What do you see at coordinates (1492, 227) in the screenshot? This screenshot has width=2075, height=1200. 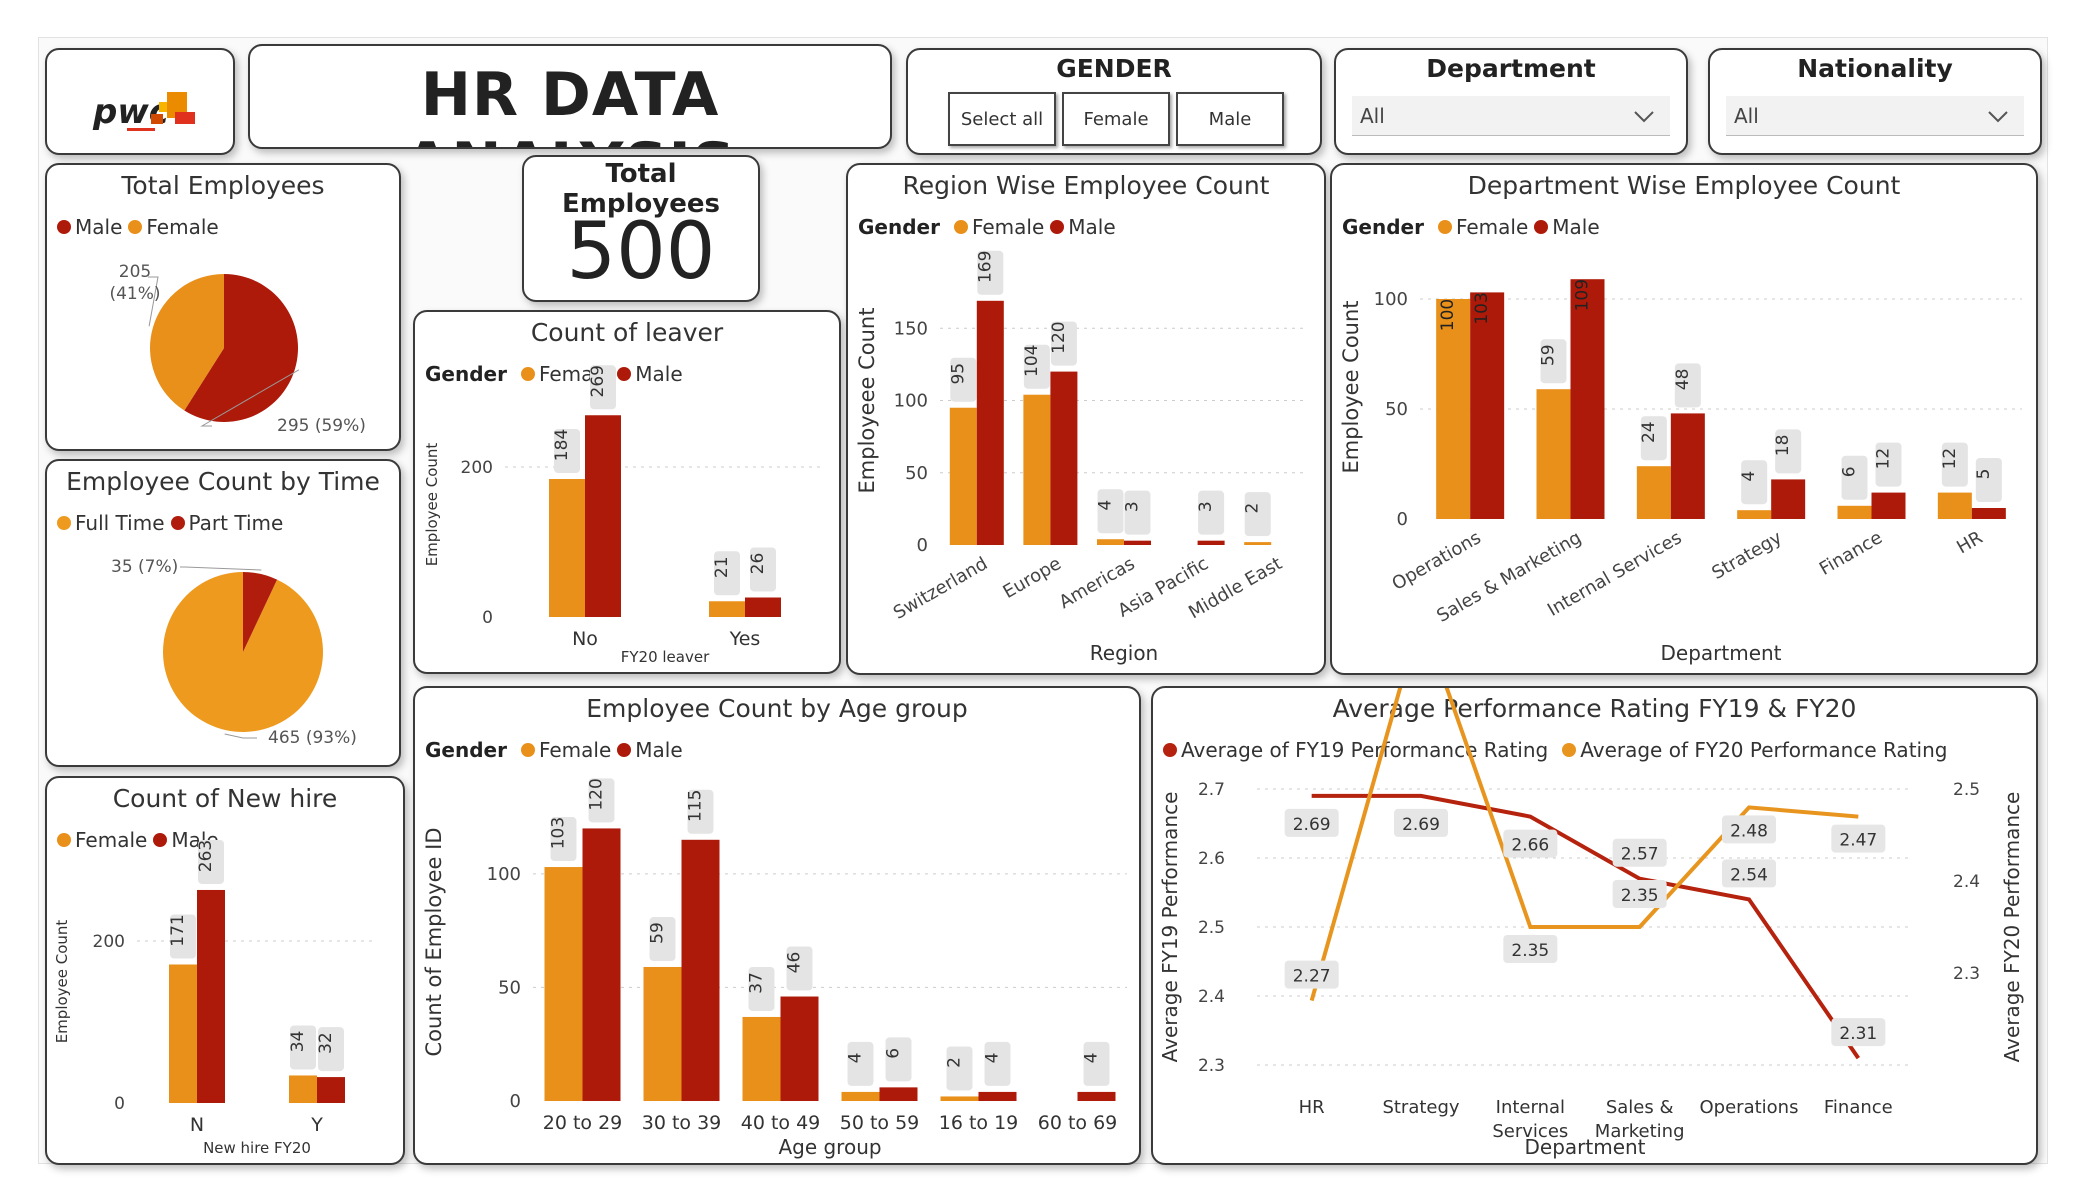 I see `legend-female: Female` at bounding box center [1492, 227].